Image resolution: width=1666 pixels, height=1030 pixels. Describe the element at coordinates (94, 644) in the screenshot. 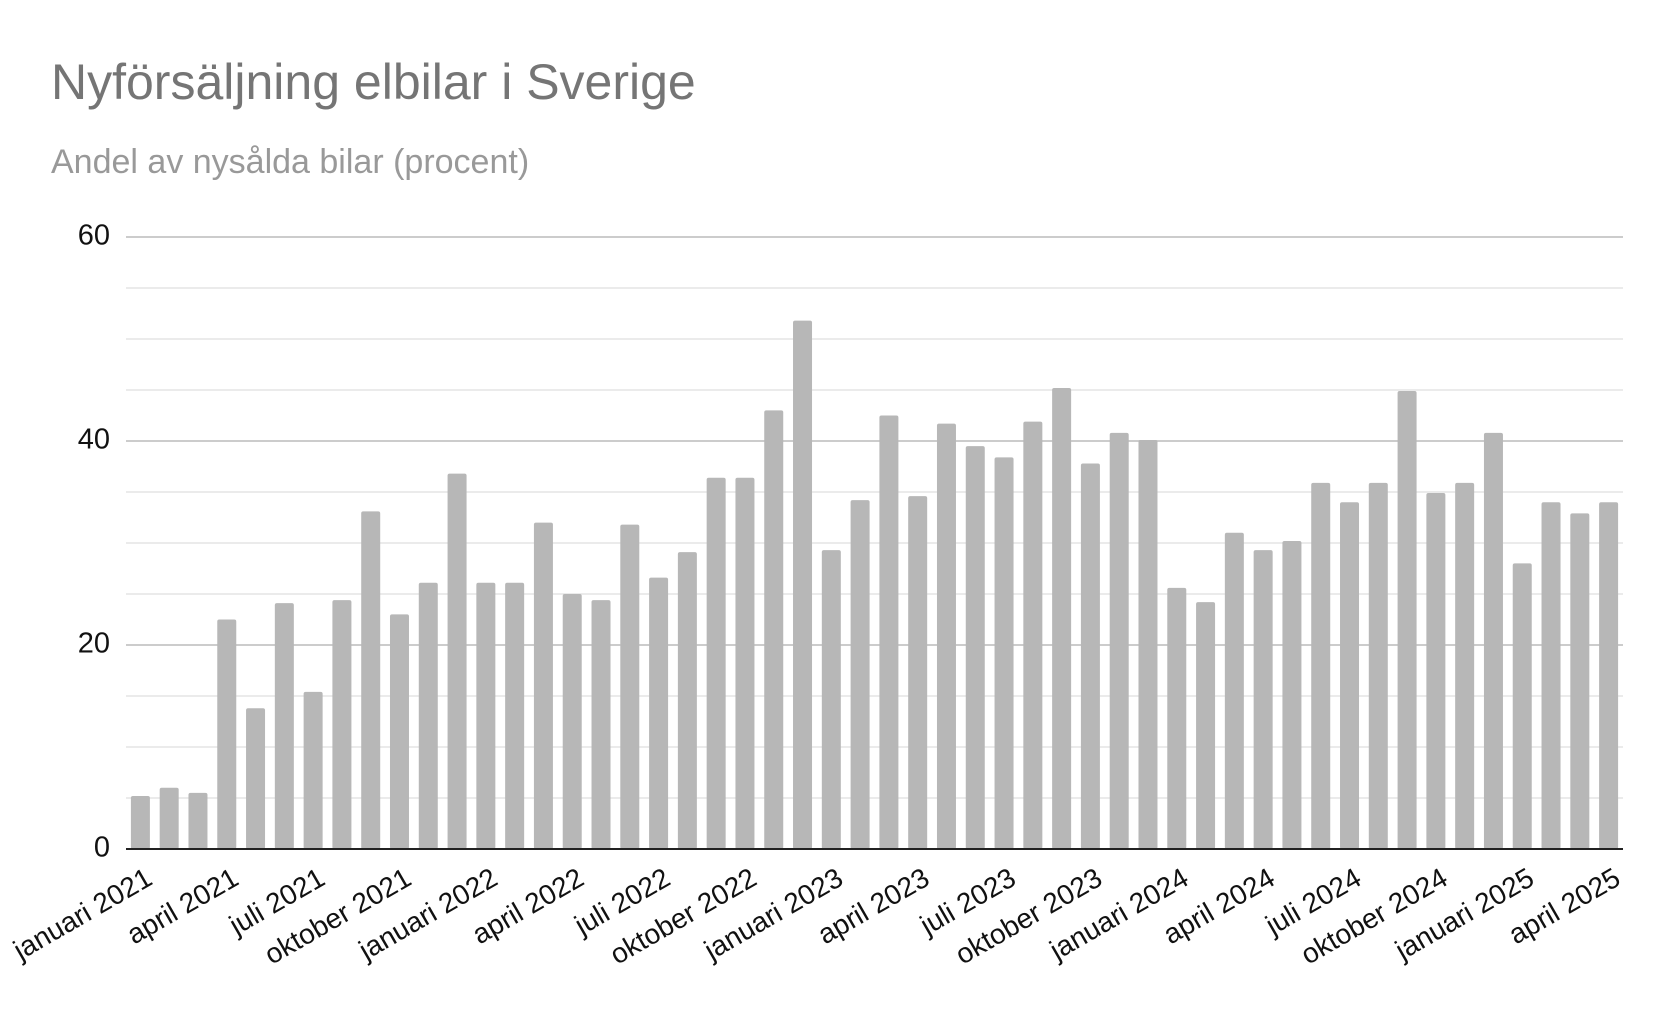

I see `y-tick-label: 20` at that location.